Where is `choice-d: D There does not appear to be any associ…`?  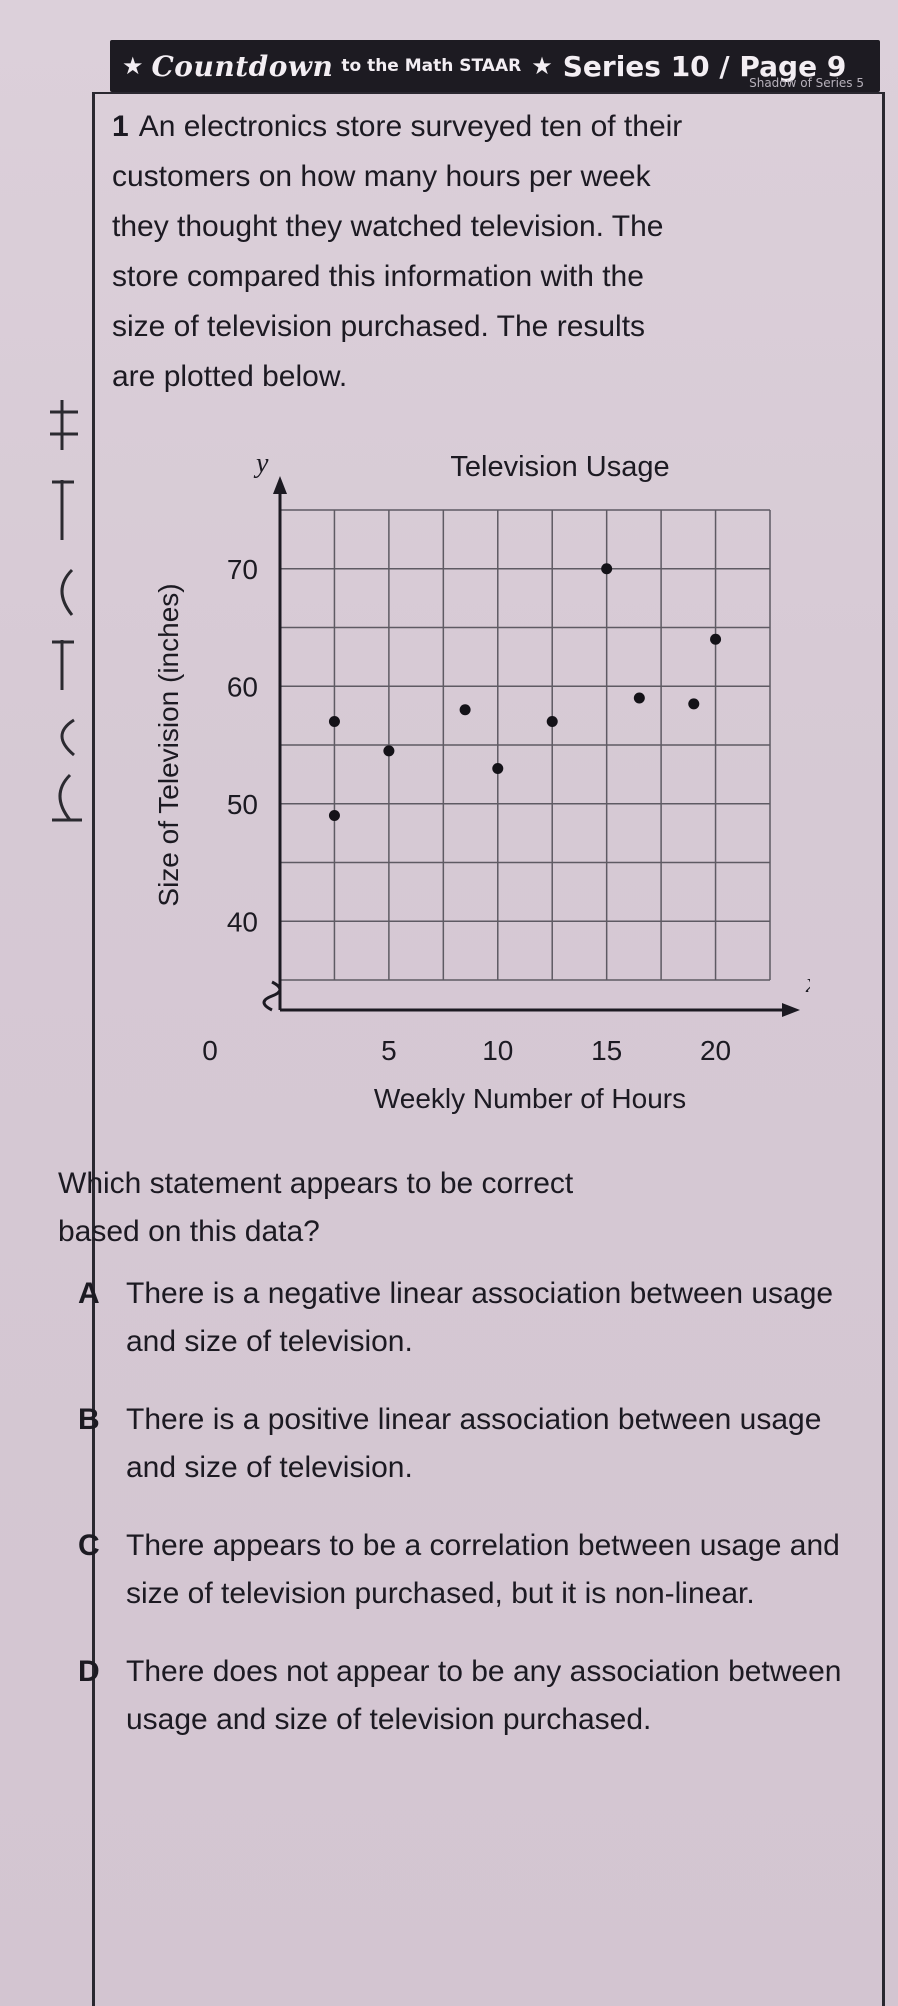
choice-d: D There does not appear to be any associ… is located at coordinates (473, 1696).